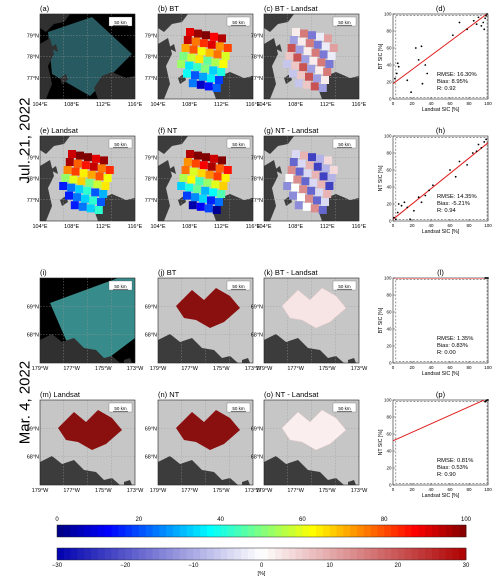  I want to click on x-tick-label: 0, so click(393, 103).